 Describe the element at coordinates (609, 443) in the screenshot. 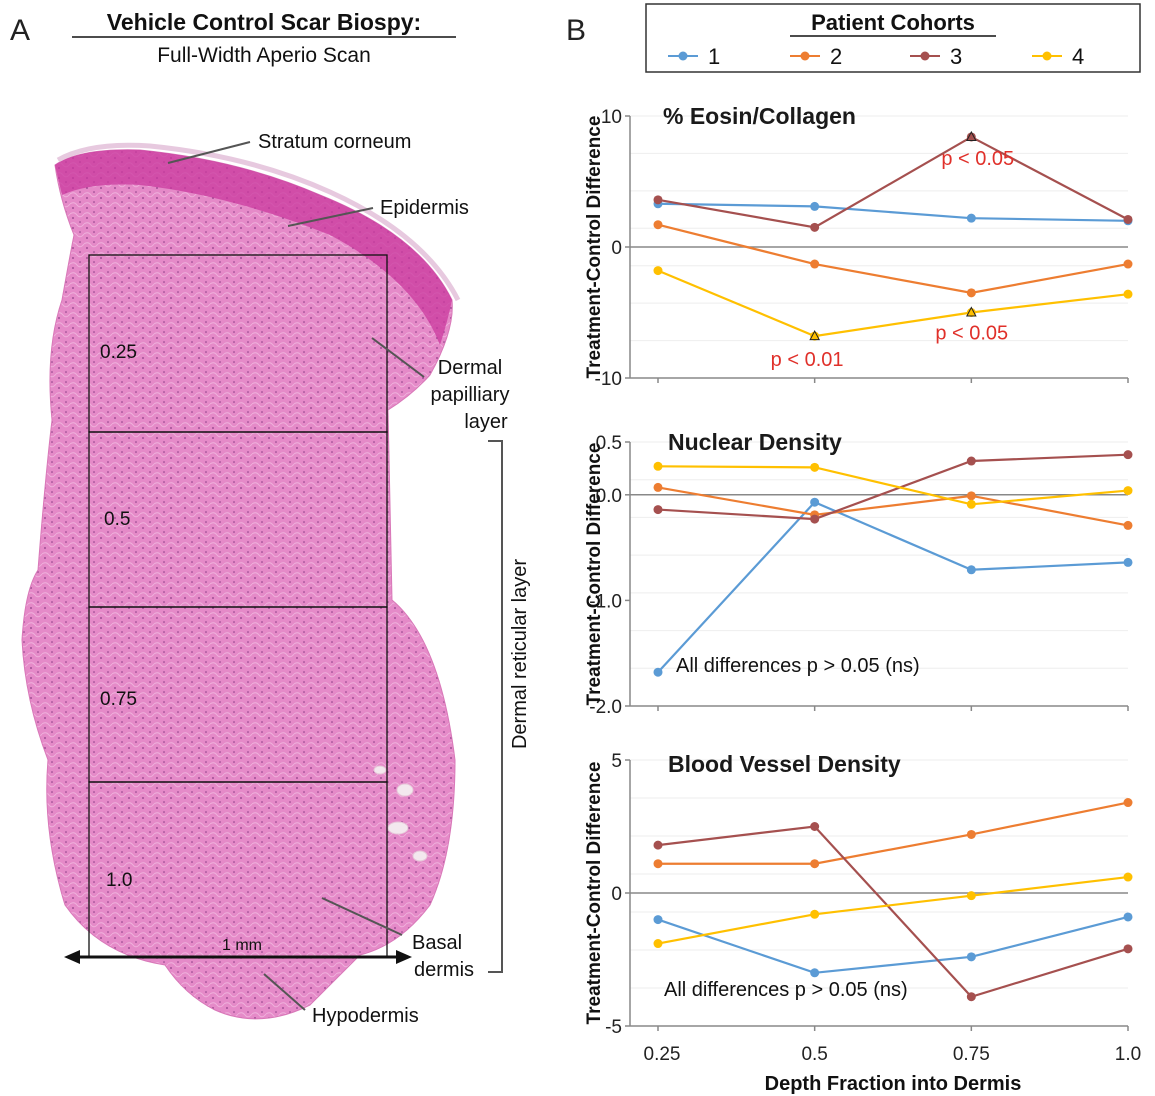

I see `y-tick-label: 0.5` at that location.